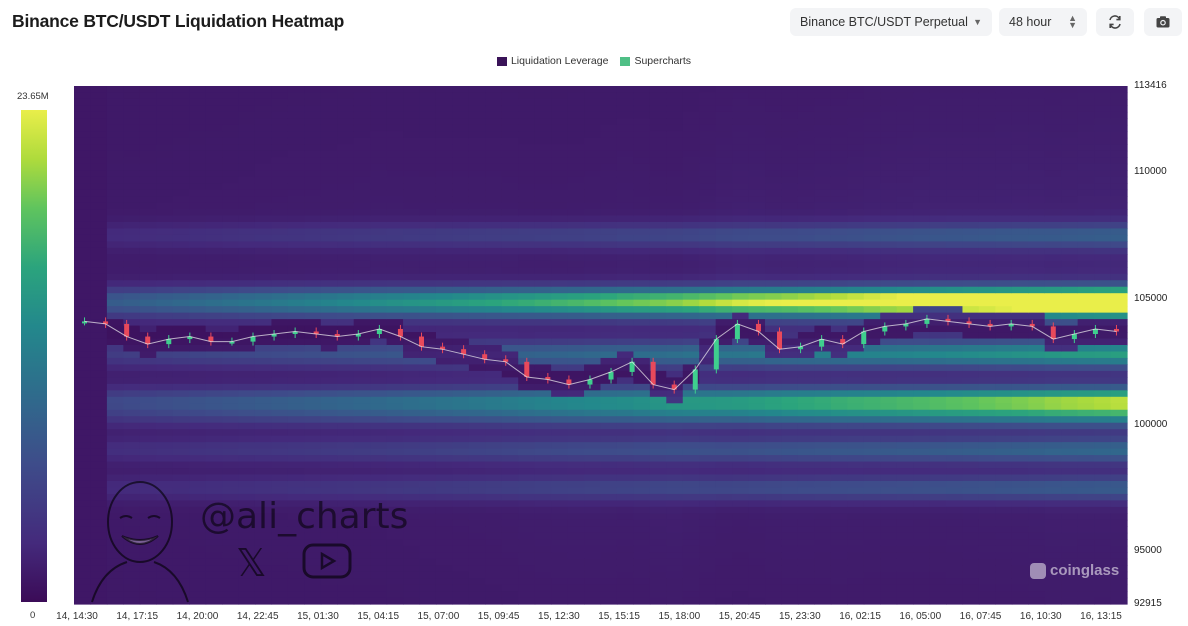  I want to click on legend-item-liquidation: Liquidation Leverage, so click(552, 61).